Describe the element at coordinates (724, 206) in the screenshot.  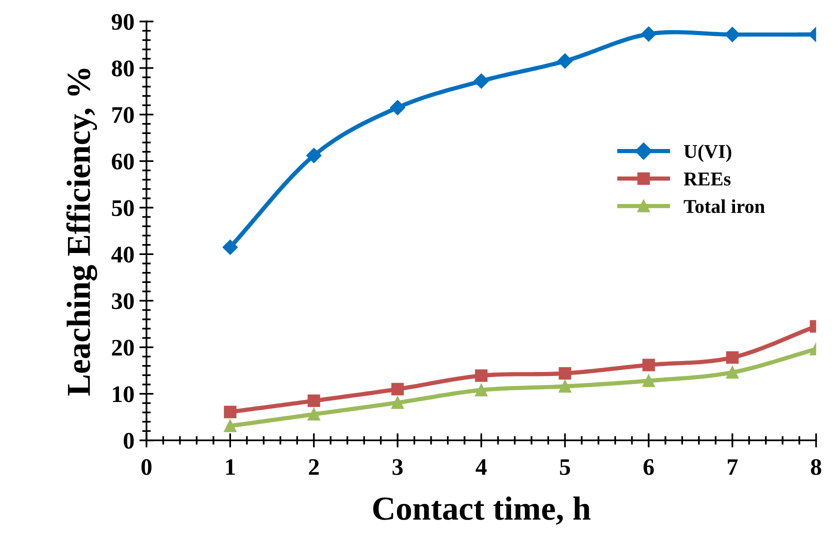
I see `legend-label: Total iron` at that location.